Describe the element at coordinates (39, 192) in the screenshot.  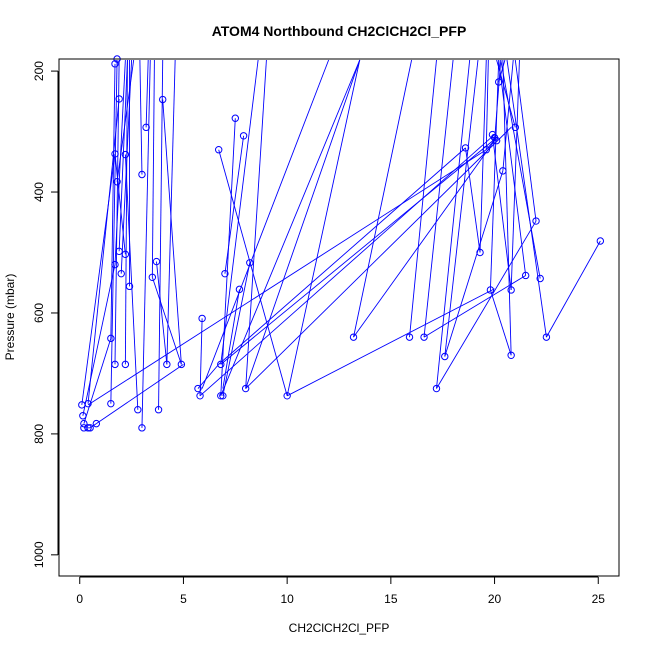
I see `y-tick-label: 400` at that location.